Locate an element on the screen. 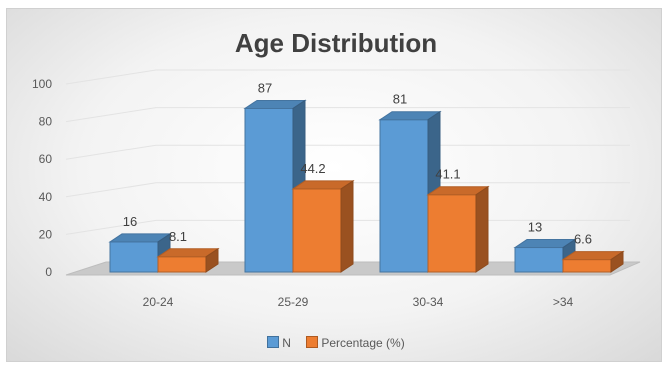 Image resolution: width=672 pixels, height=368 pixels. x-tick-label: 20-24 is located at coordinates (158, 302).